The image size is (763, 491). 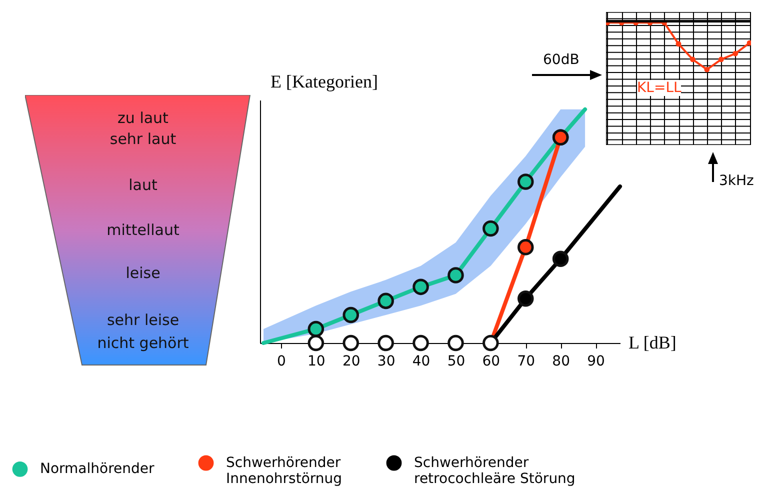 What do you see at coordinates (143, 139) in the screenshot?
I see `text: sehr laut` at bounding box center [143, 139].